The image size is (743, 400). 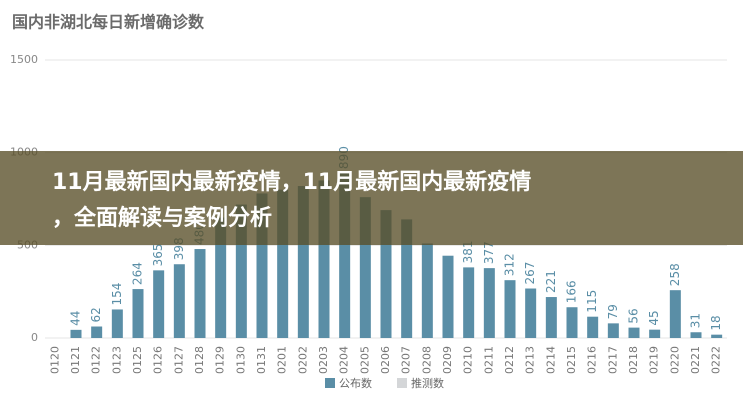 What do you see at coordinates (364, 360) in the screenshot?
I see `x-tick-label: 0205` at bounding box center [364, 360].